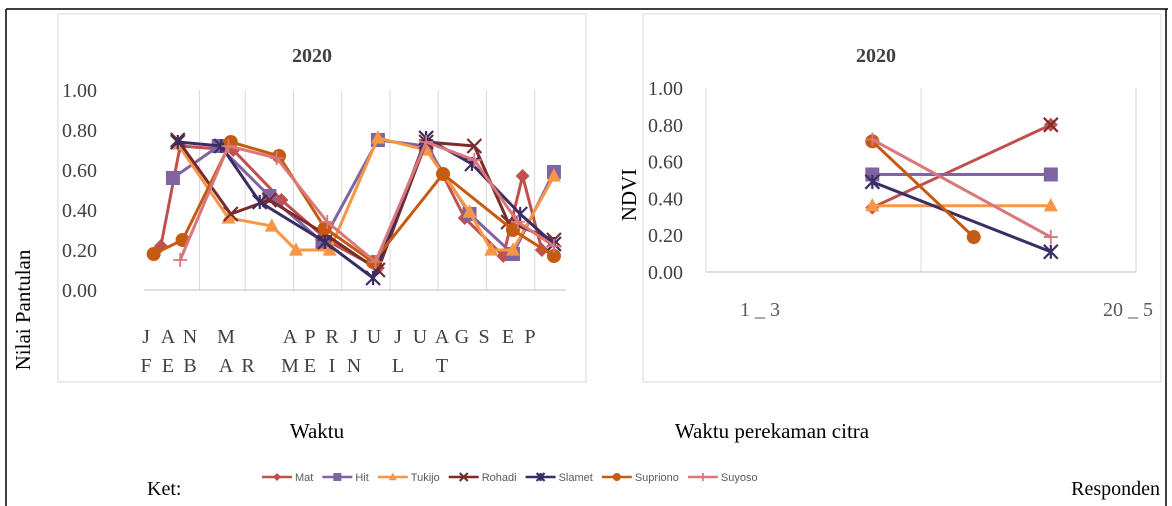 This screenshot has height=506, width=1172. I want to click on chart1-xtick-row2-1: E, so click(168, 366).